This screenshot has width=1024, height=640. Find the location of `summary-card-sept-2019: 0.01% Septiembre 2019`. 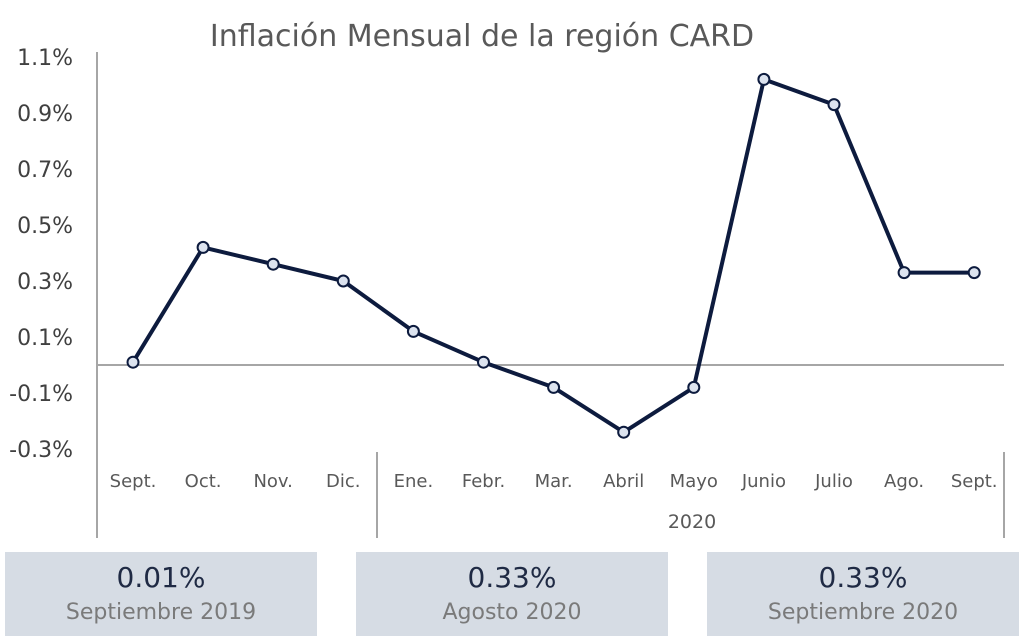

summary-card-sept-2019: 0.01% Septiembre 2019 is located at coordinates (161, 594).